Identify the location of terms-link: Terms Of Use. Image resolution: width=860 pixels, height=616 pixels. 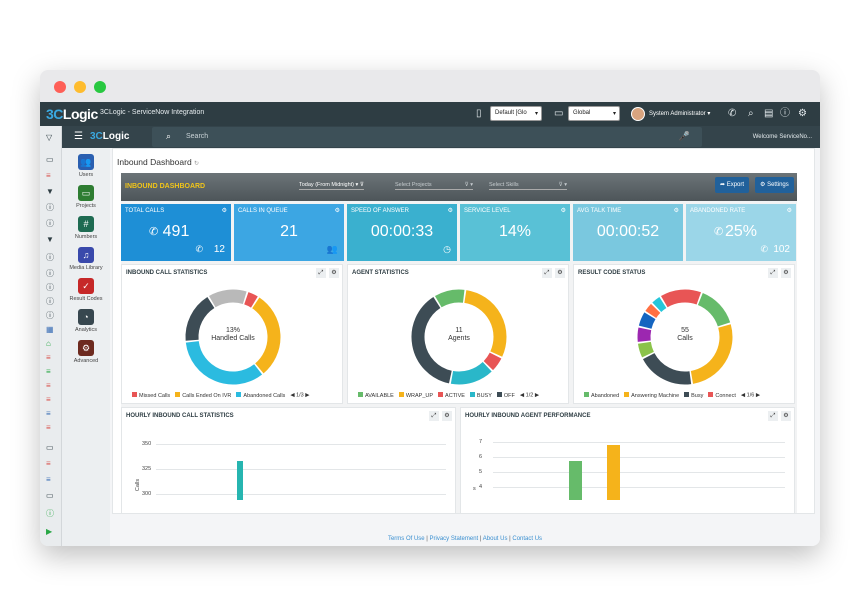
(406, 539).